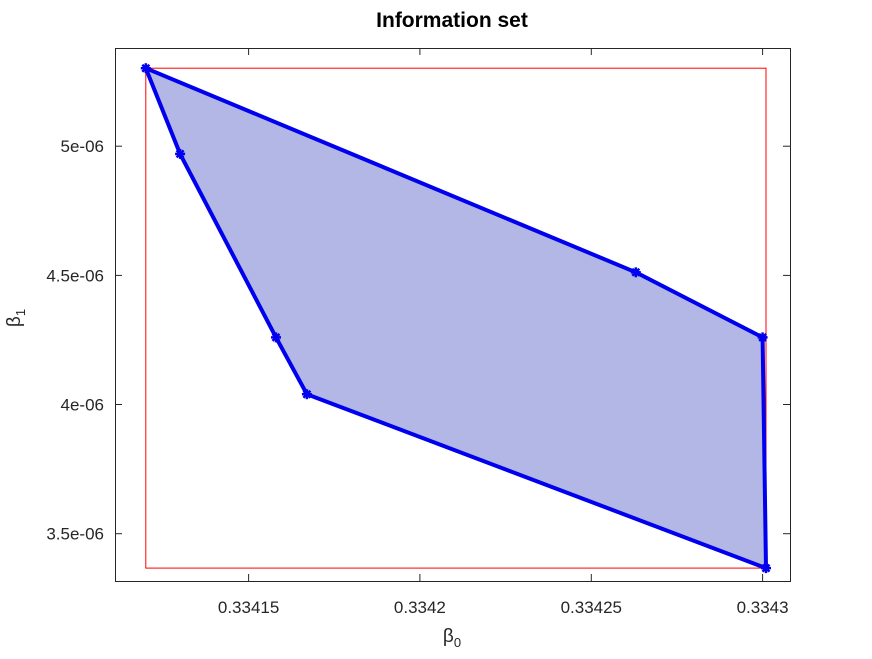  I want to click on x-tick-label: 0.3343, so click(763, 607).